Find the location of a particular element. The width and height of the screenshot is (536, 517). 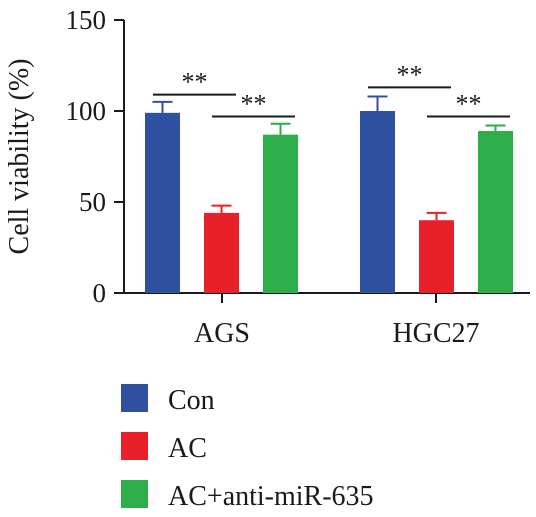

x-category-label: HGC27 is located at coordinates (435, 333).